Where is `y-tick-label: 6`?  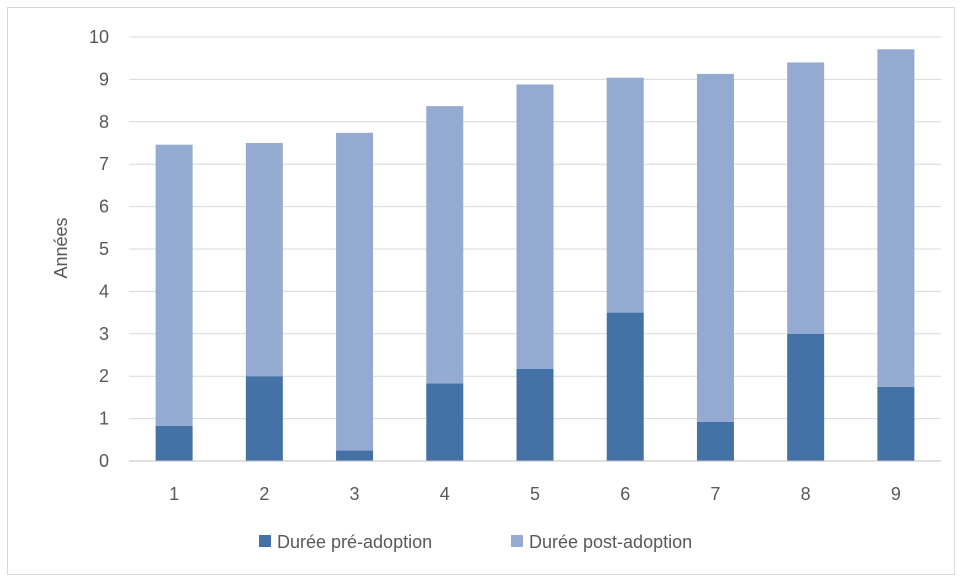 y-tick-label: 6 is located at coordinates (104, 207).